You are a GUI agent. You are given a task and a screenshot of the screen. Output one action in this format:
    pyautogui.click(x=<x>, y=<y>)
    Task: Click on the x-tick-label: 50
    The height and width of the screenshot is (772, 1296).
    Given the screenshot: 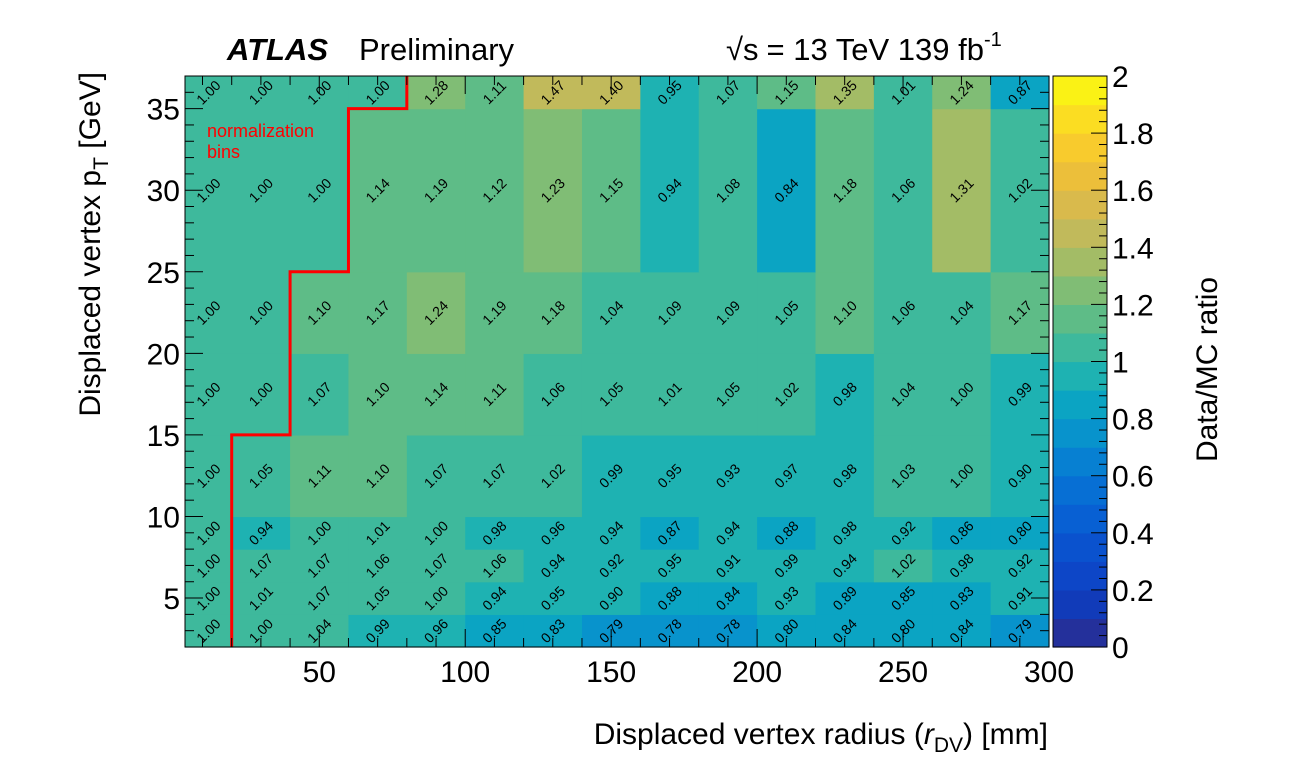 What is the action you would take?
    pyautogui.click(x=319, y=672)
    